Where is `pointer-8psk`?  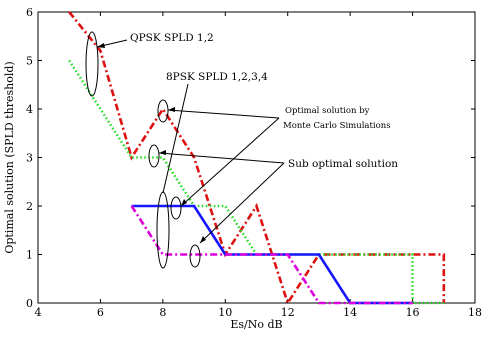
pointer-8psk is located at coordinates (175, 138).